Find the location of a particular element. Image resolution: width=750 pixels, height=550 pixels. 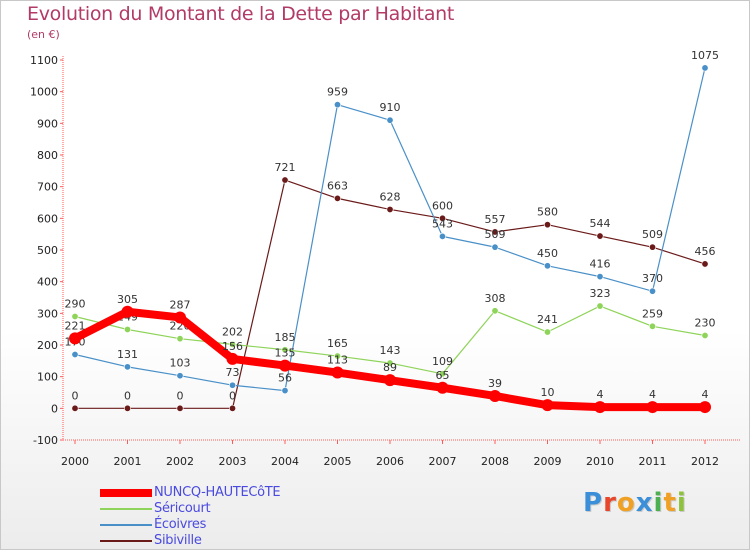

data-label: 56 is located at coordinates (285, 378).